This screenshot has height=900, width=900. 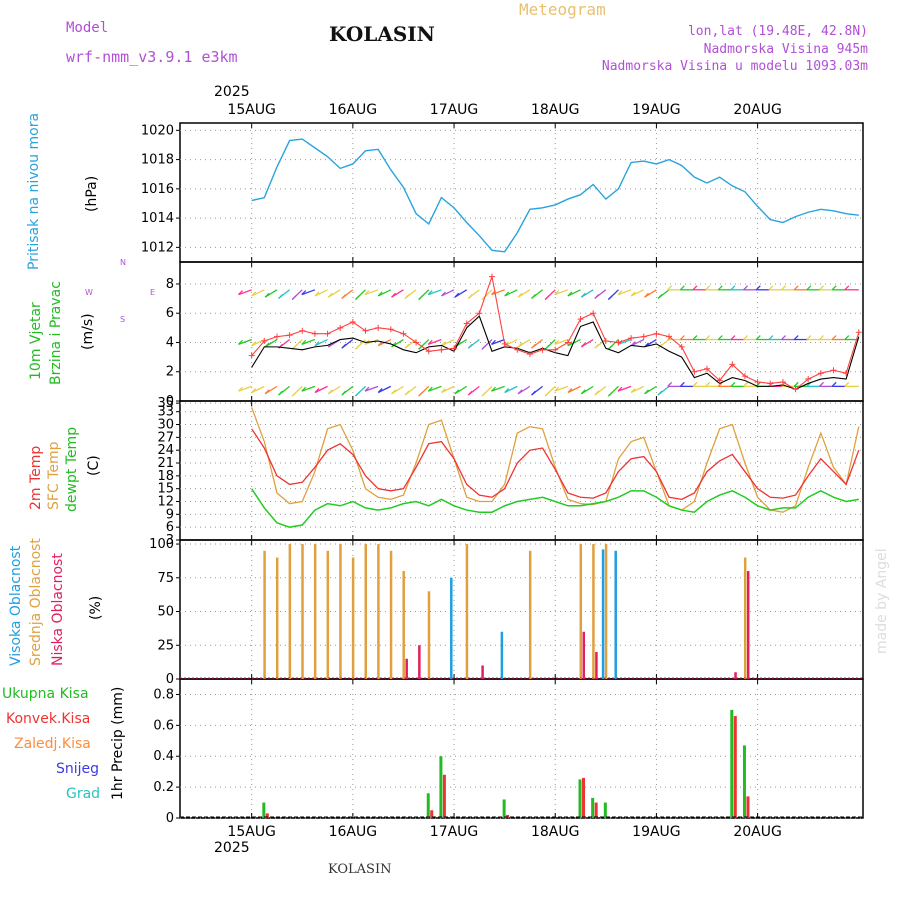 I want to click on temperature-ytick-label: 12, so click(x=165, y=502).